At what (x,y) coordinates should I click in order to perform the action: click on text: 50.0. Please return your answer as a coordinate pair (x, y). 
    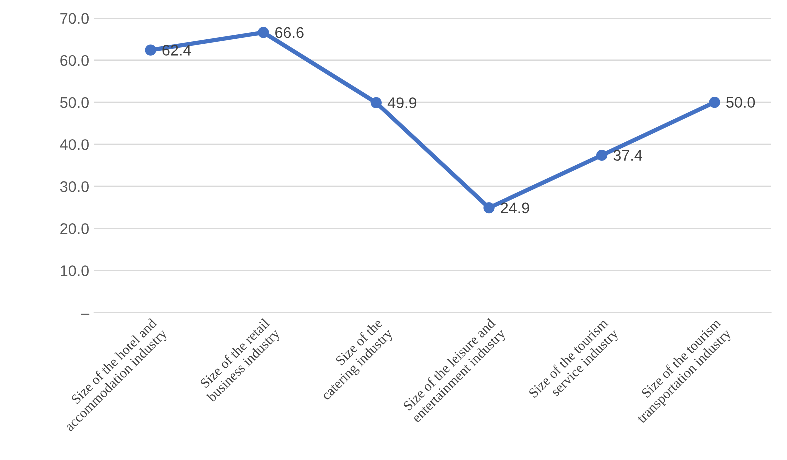
    Looking at the image, I should click on (741, 102).